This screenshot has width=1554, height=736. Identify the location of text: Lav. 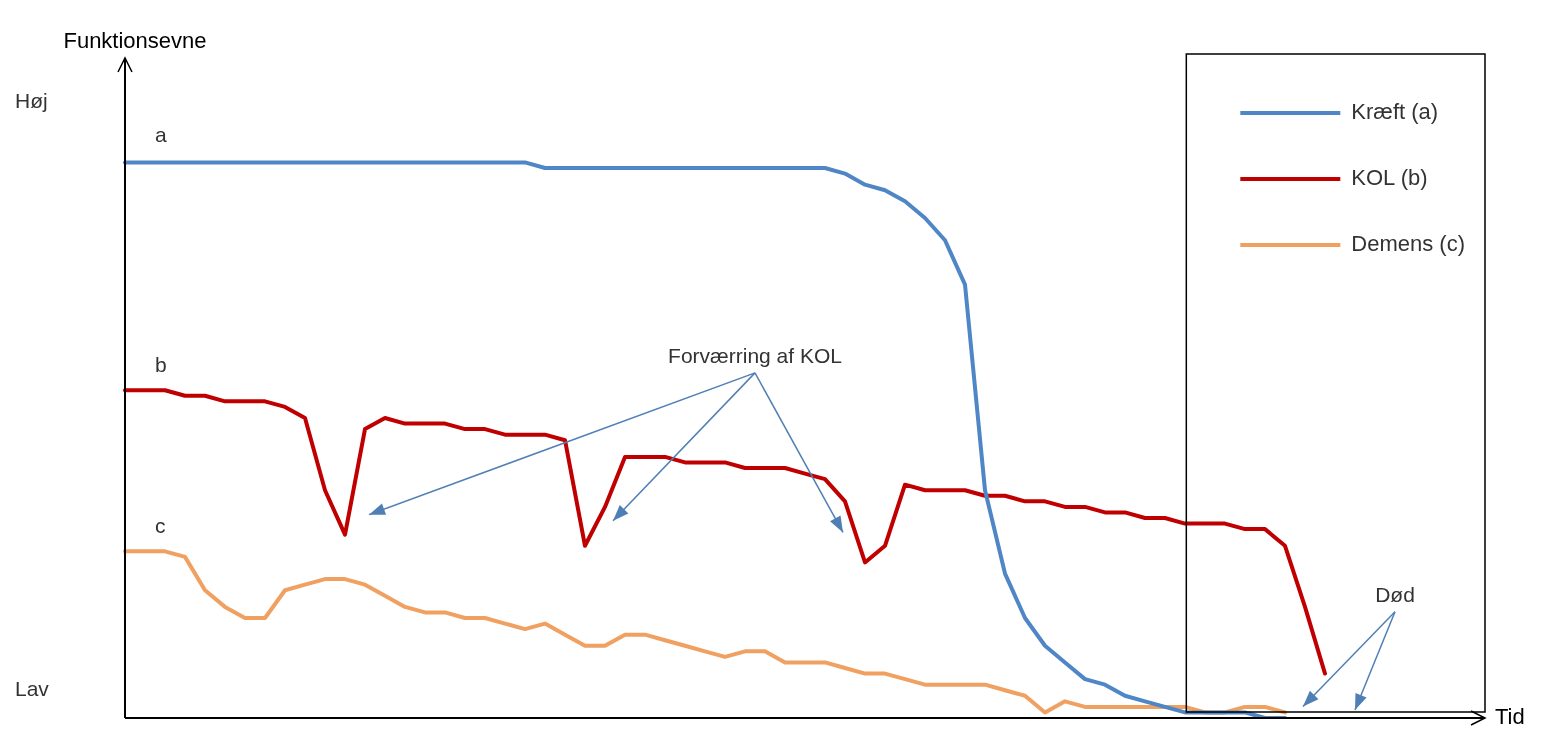
(32, 688).